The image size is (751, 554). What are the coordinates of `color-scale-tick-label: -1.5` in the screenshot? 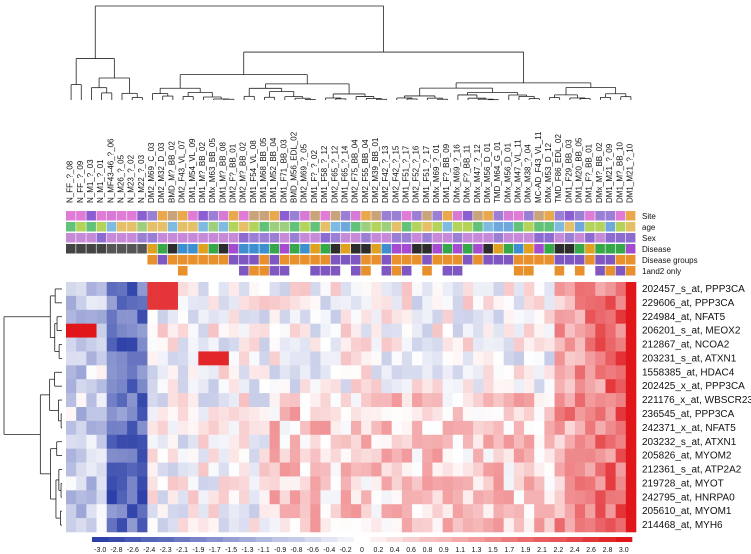 It's located at (231, 550).